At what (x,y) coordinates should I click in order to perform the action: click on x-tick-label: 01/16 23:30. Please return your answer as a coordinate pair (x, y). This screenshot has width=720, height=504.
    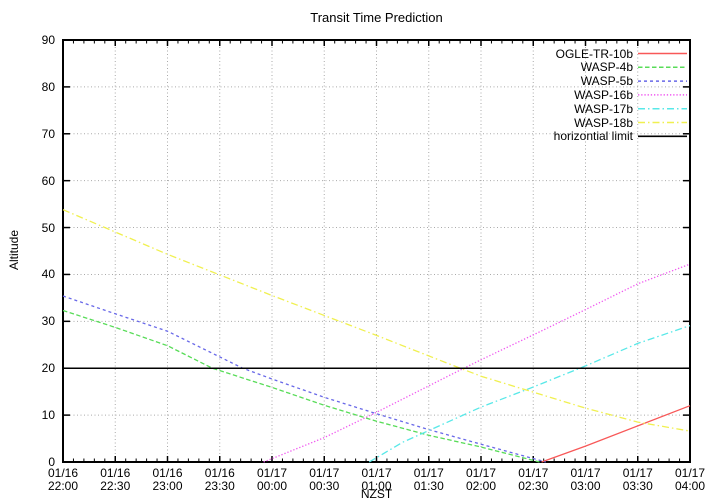
    Looking at the image, I should click on (220, 480).